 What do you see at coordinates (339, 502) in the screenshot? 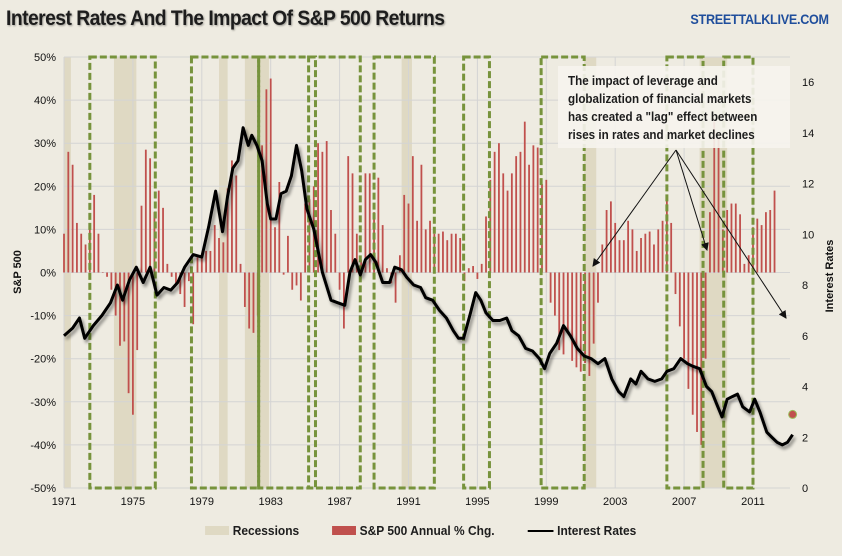
I see `x-tick: 1987` at bounding box center [339, 502].